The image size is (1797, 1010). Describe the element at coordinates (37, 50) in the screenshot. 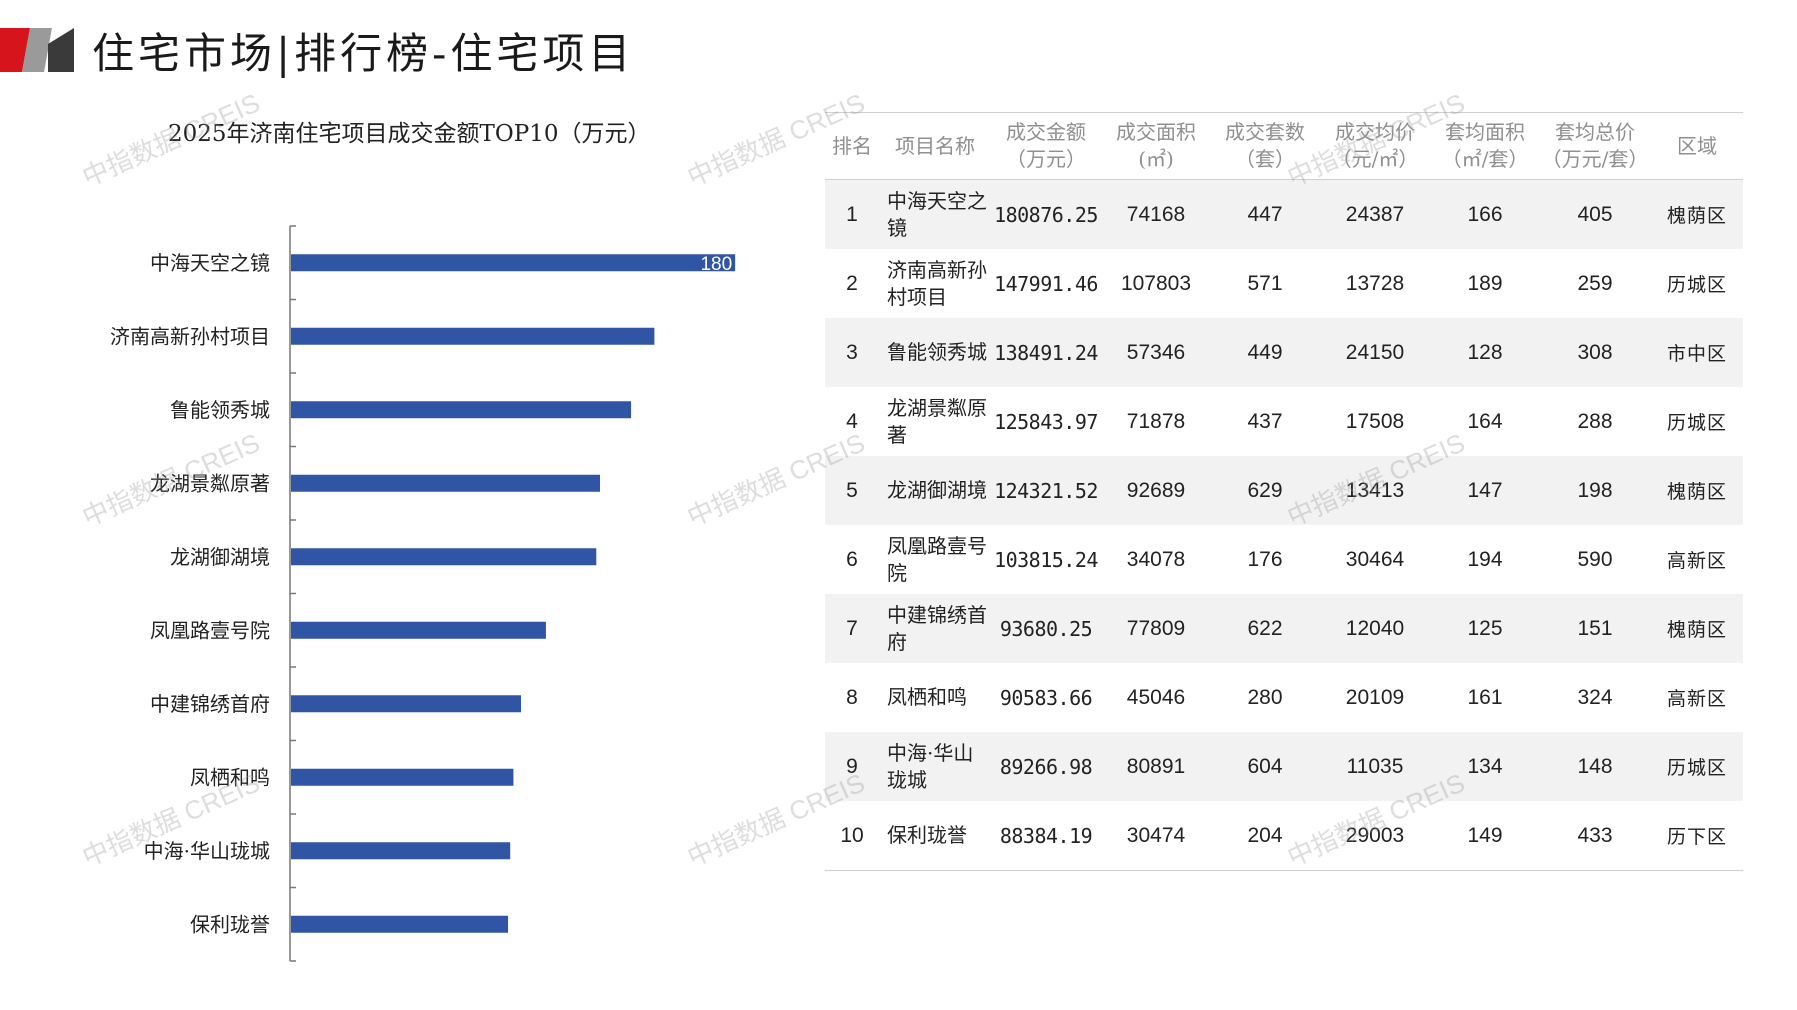

I see `brand-logo` at that location.